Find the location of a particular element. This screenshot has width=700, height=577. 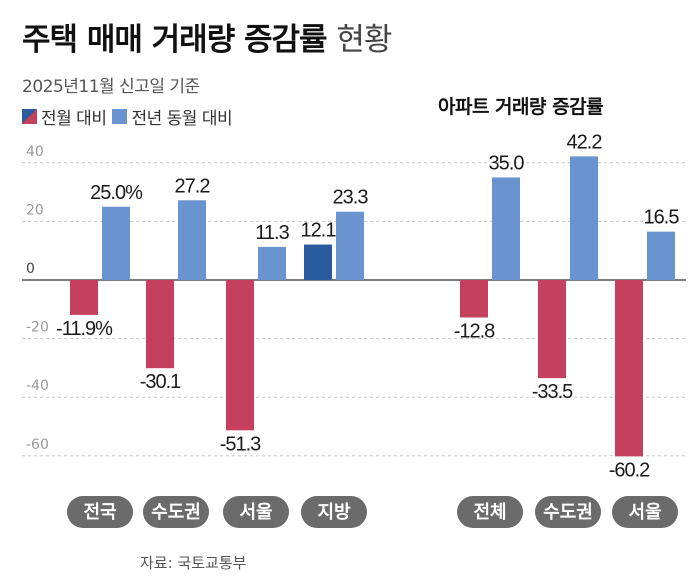

legend-item-yearly: 전년 동월 대비 is located at coordinates (172, 116).